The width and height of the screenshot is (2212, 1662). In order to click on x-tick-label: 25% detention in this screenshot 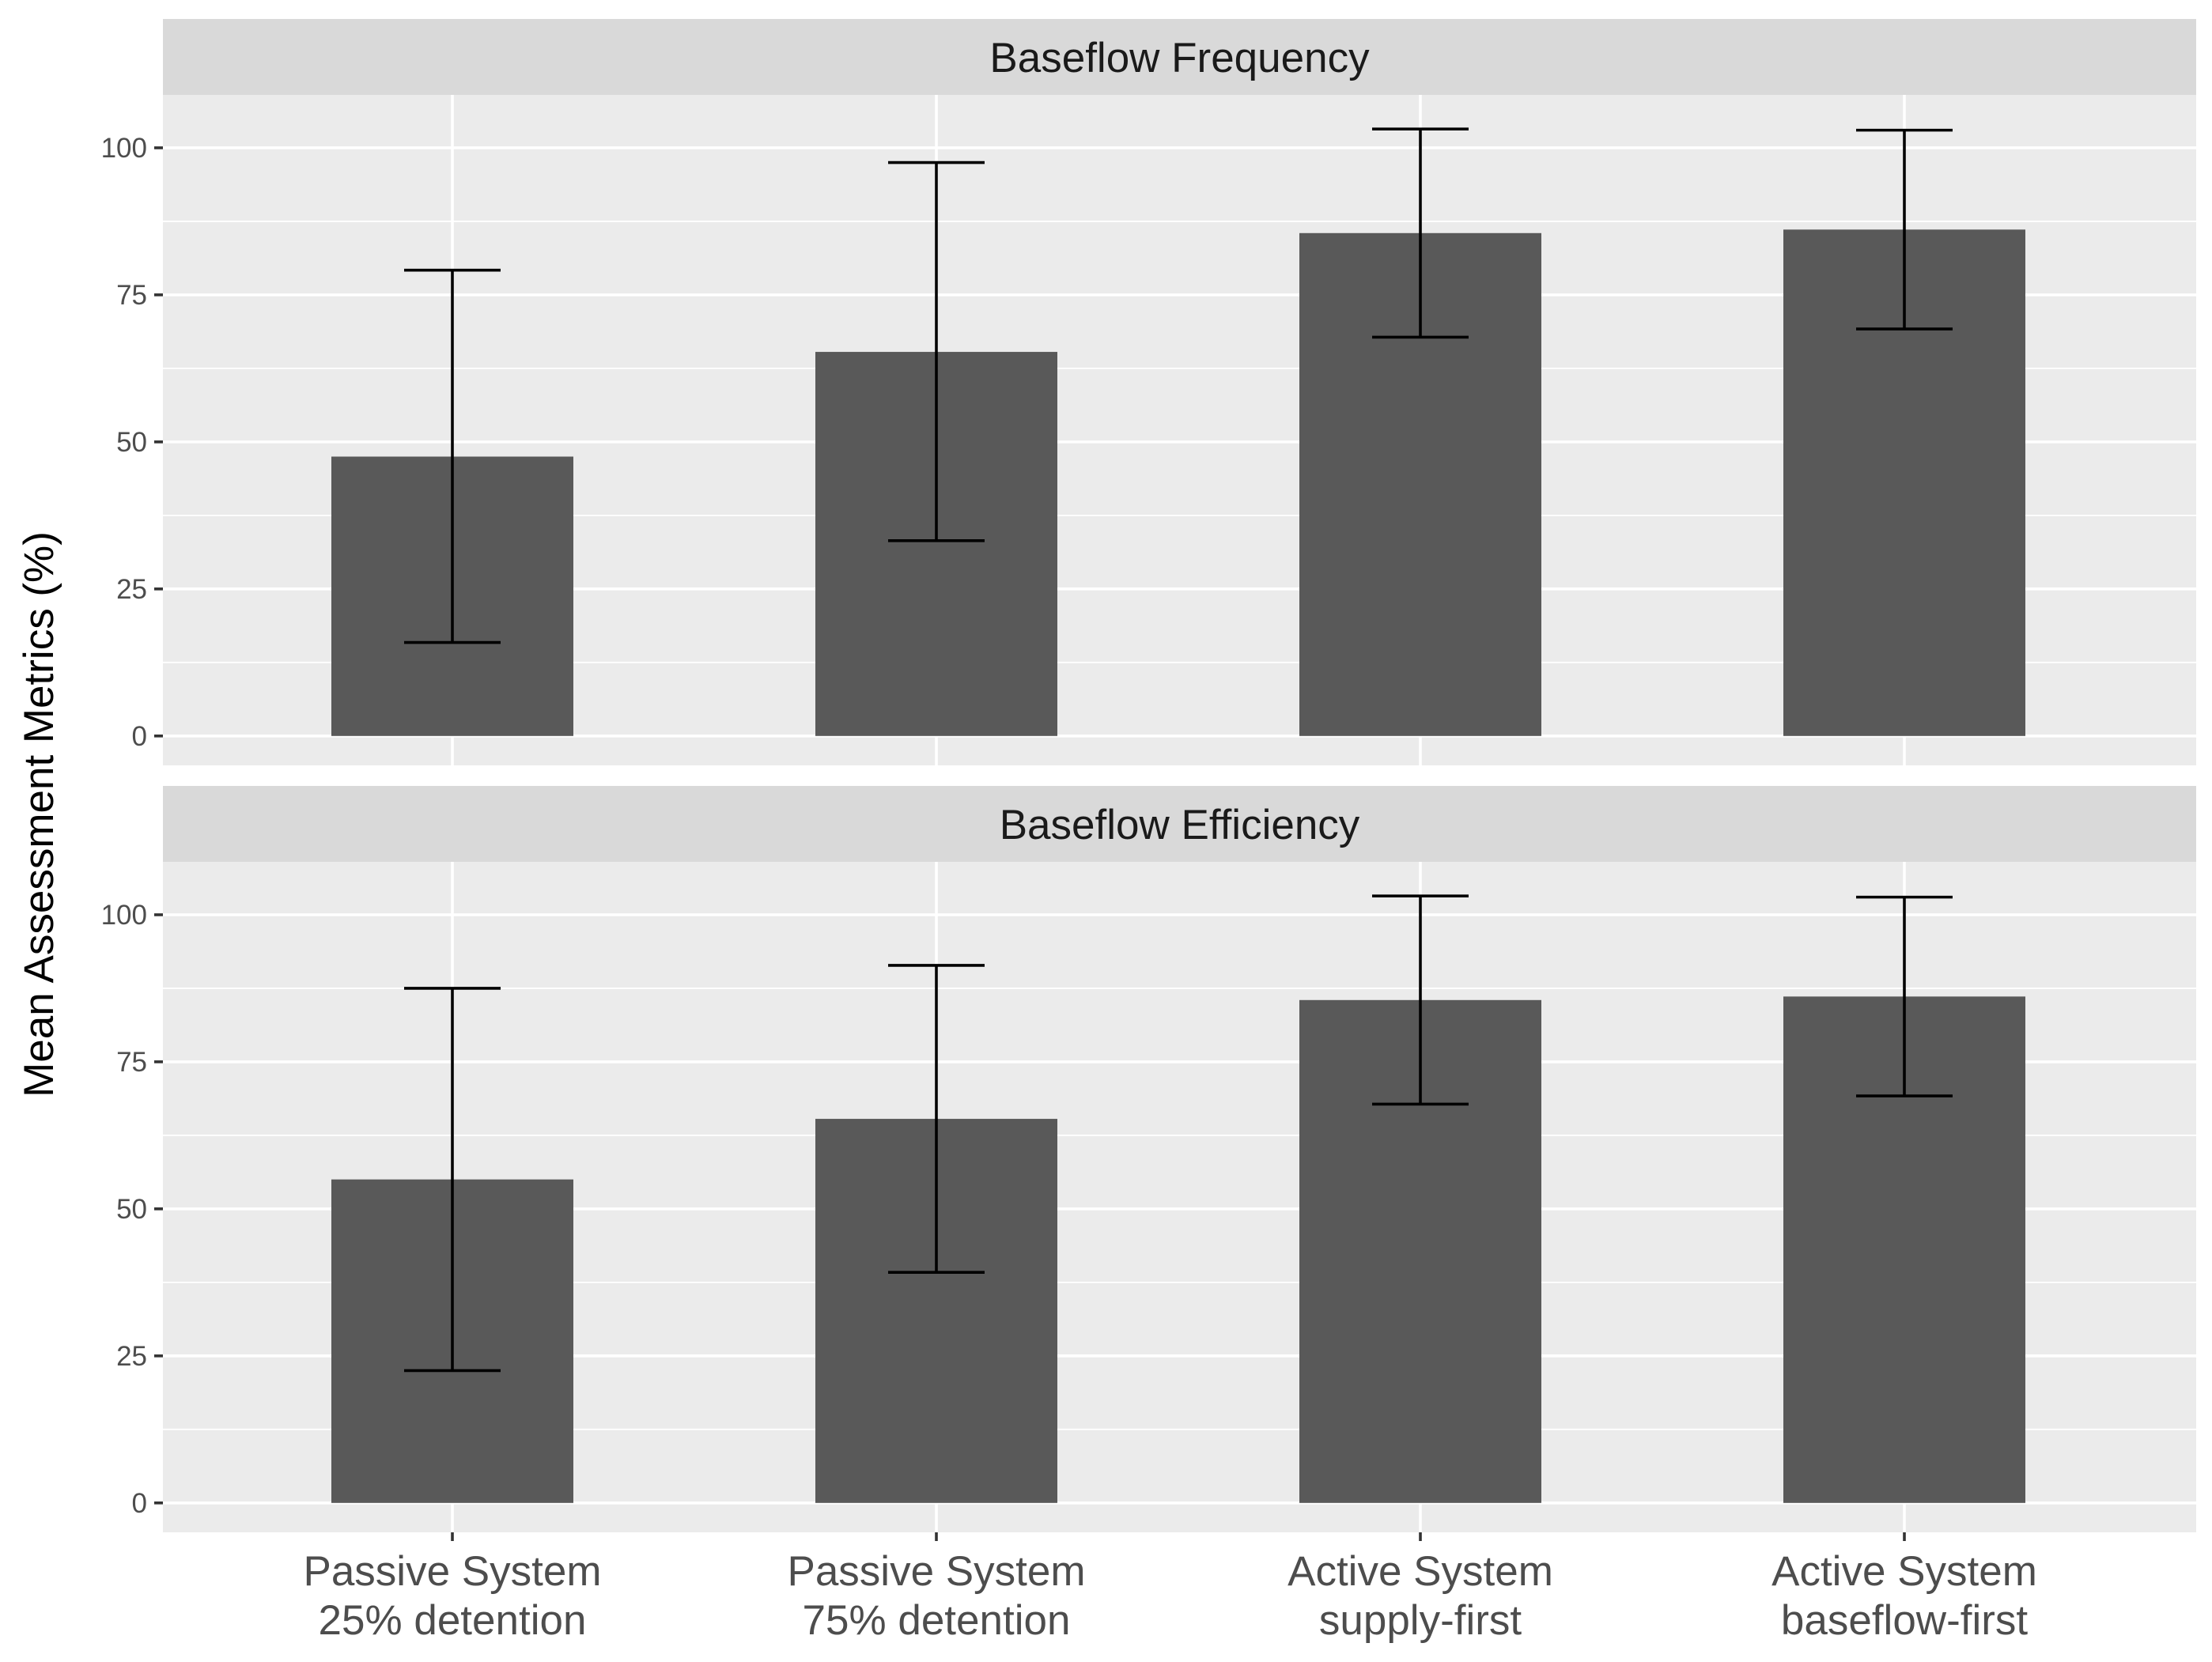, I will do `click(453, 1621)`.